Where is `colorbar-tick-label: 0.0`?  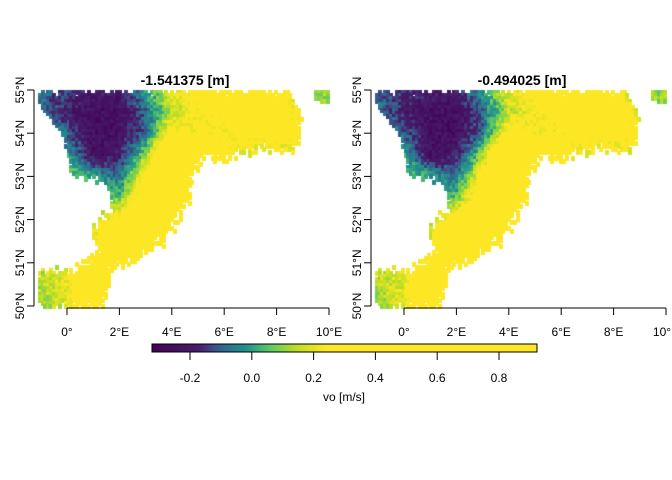
colorbar-tick-label: 0.0 is located at coordinates (251, 378).